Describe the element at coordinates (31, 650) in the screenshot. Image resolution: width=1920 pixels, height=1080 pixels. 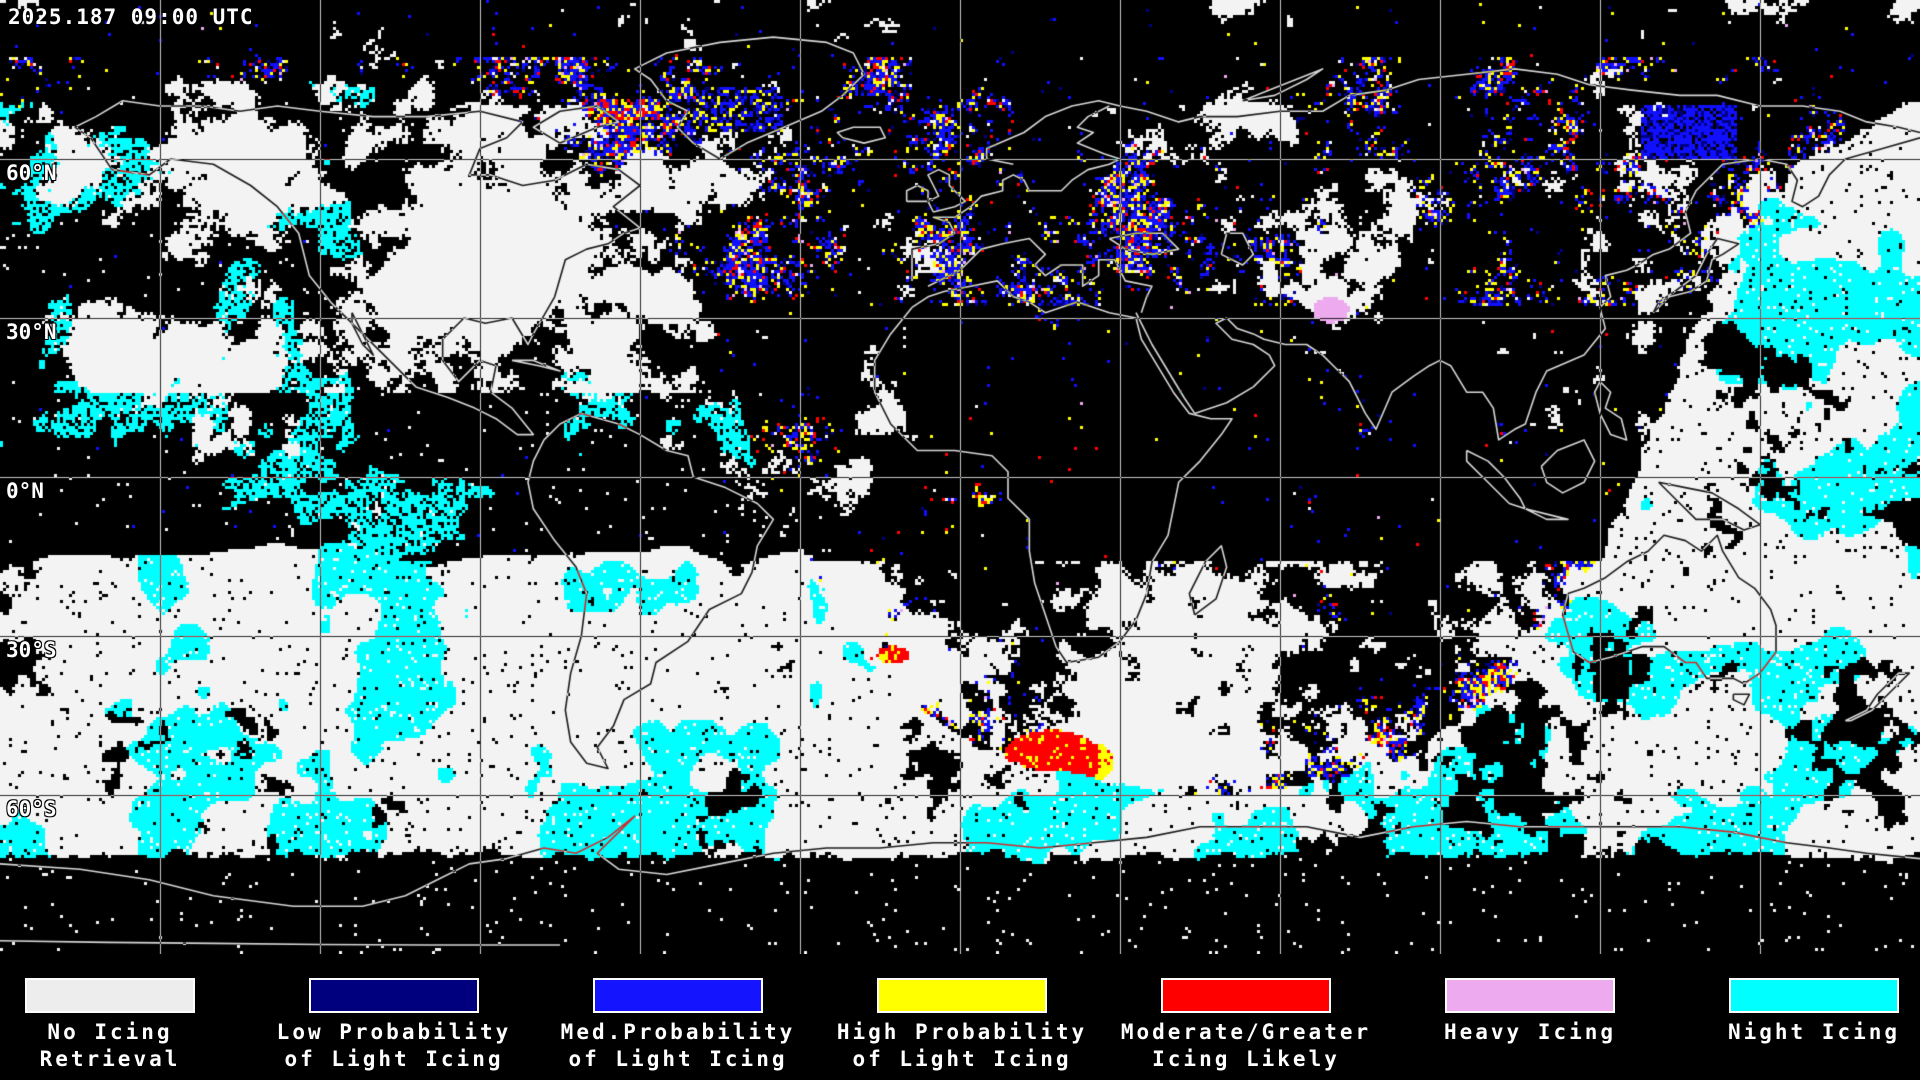
I see `latitude-label: 30°S` at that location.